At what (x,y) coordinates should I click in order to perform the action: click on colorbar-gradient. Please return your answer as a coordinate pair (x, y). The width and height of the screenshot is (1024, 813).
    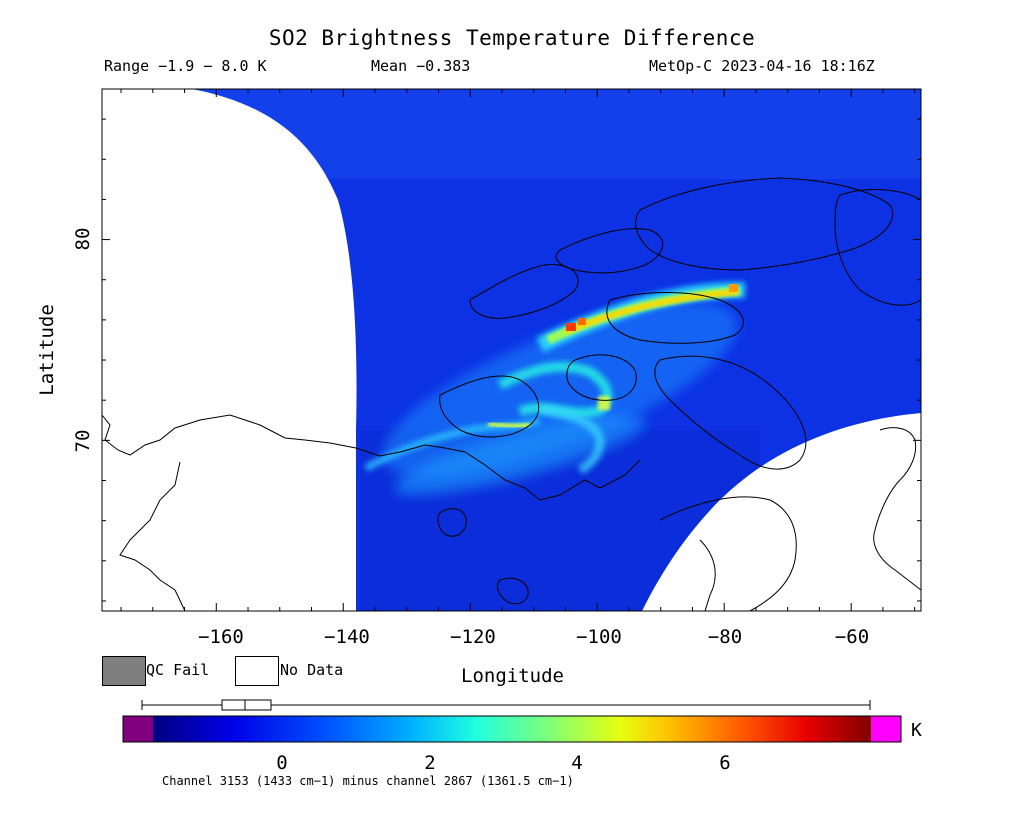
    Looking at the image, I should click on (512, 729).